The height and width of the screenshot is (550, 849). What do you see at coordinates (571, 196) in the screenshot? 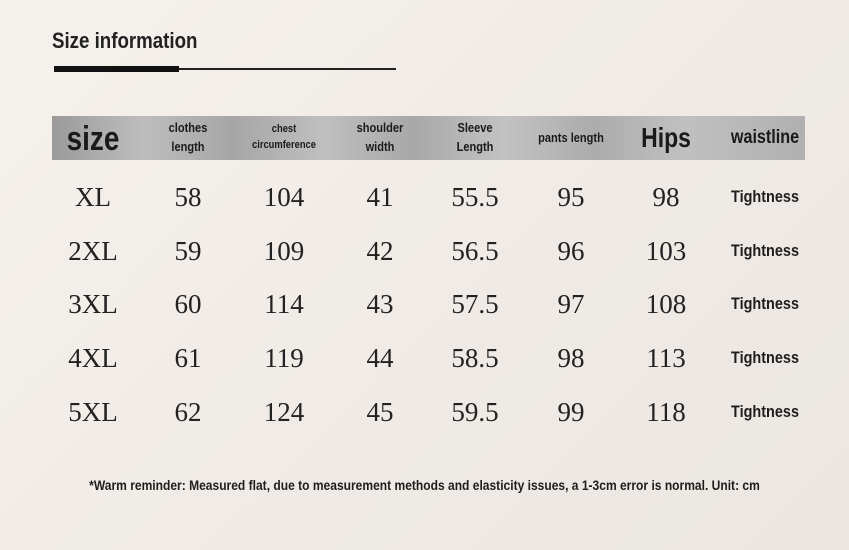
I see `table-cell-pants-length: 95` at bounding box center [571, 196].